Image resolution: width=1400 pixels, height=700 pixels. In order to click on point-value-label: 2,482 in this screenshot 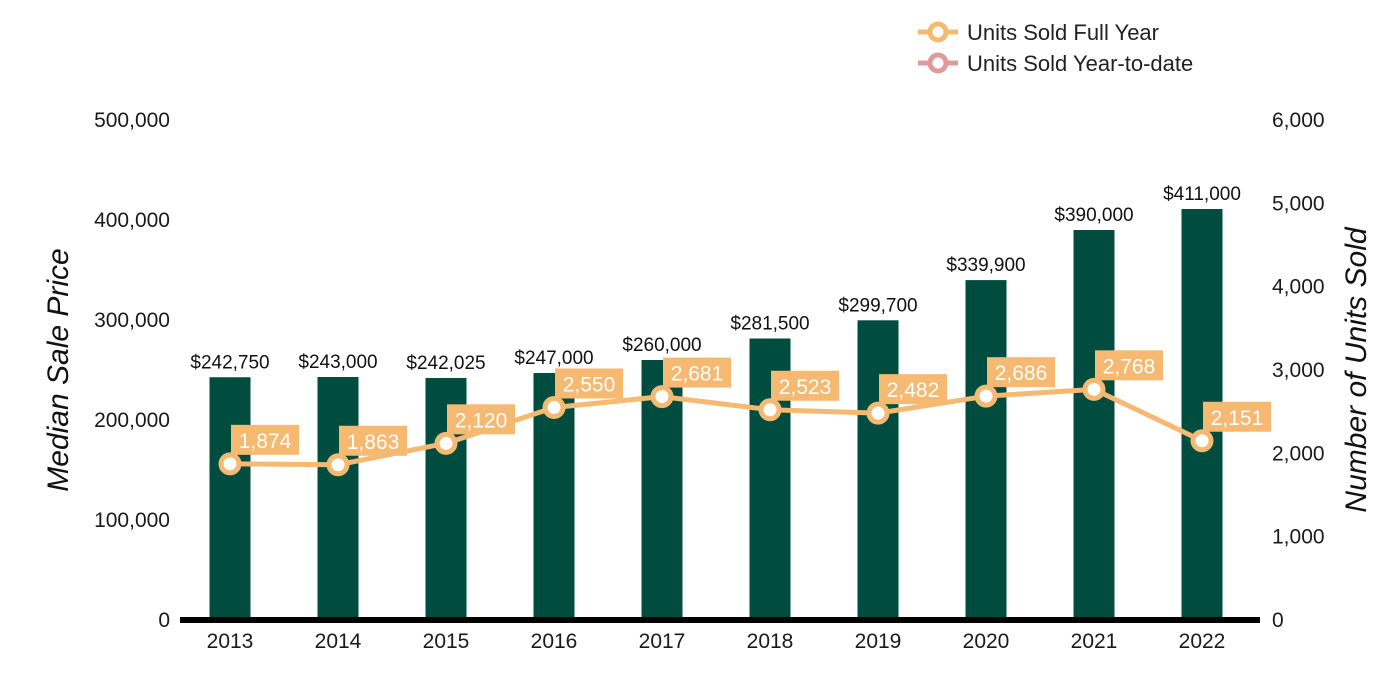, I will do `click(913, 390)`.